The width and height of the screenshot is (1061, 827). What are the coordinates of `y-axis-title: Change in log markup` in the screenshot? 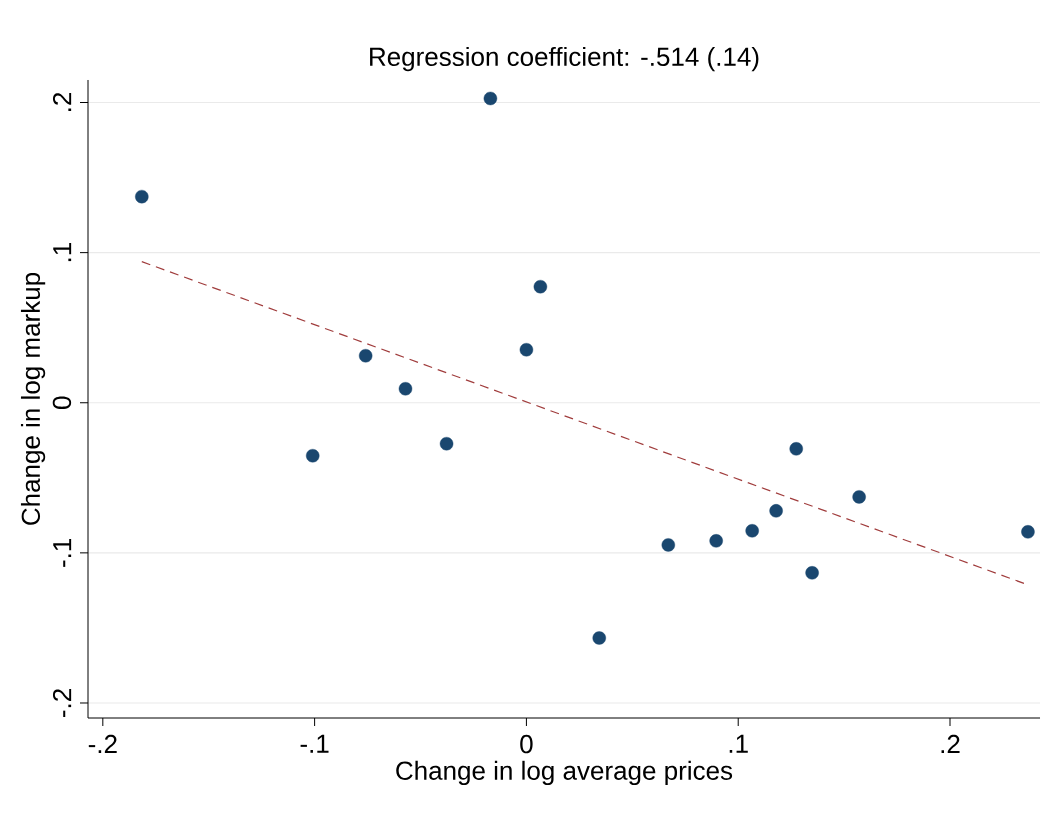 It's located at (33, 398).